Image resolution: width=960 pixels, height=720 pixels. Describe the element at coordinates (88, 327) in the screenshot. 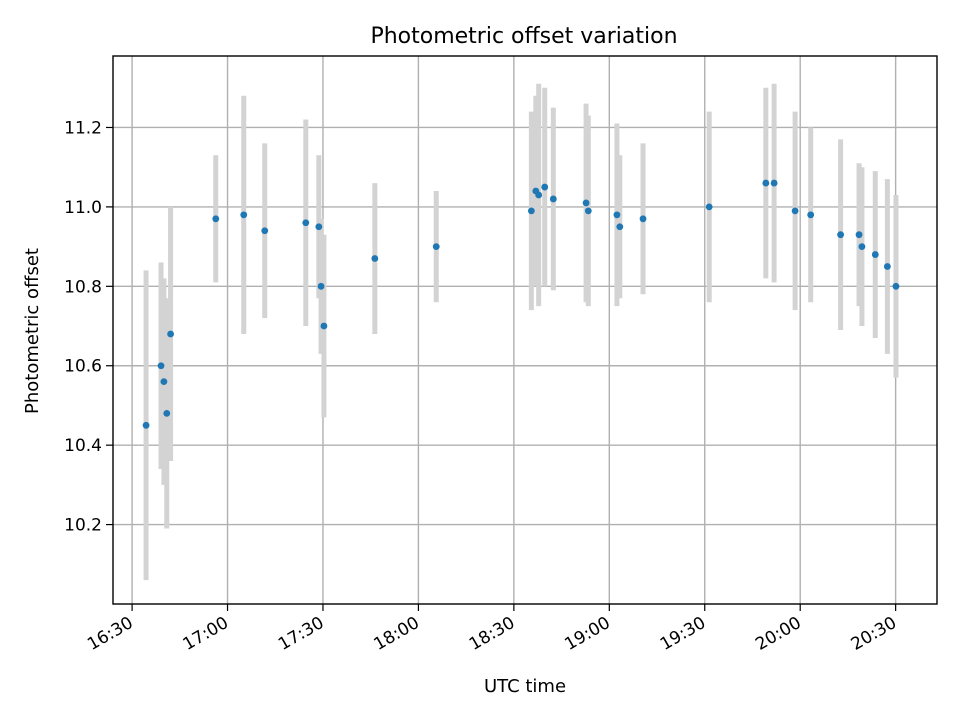

I see `y-axis: 10.2 10.4 10.6 10.8 11.0 11.2` at that location.